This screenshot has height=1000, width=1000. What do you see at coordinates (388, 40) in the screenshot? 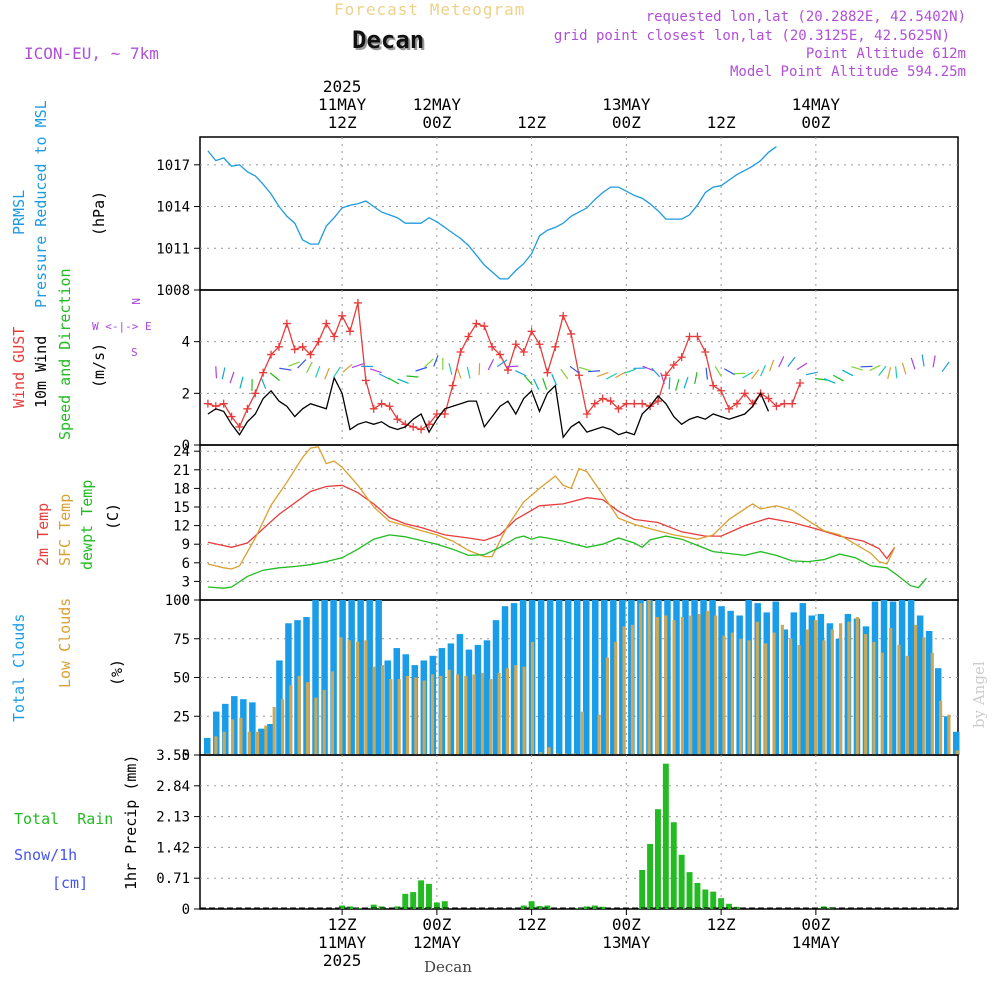
I see `station-name: Decan` at bounding box center [388, 40].